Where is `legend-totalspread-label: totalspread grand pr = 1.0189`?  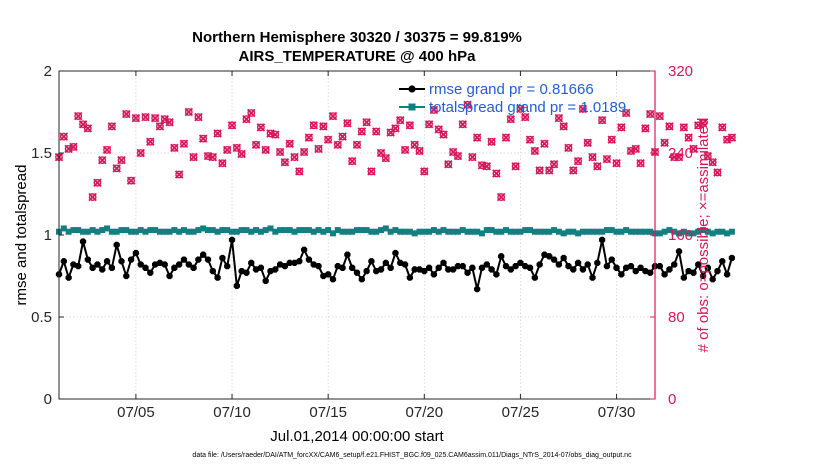 legend-totalspread-label: totalspread grand pr = 1.0189 is located at coordinates (527, 107).